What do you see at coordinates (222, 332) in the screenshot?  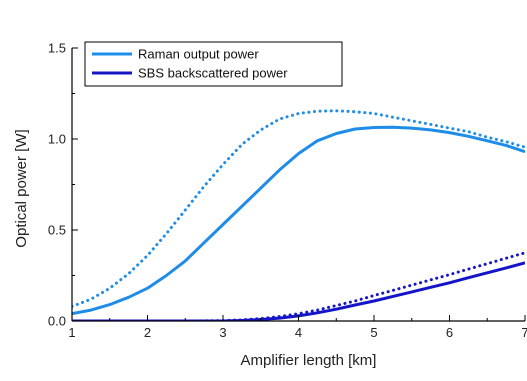 I see `x-tick-label-3: 3` at bounding box center [222, 332].